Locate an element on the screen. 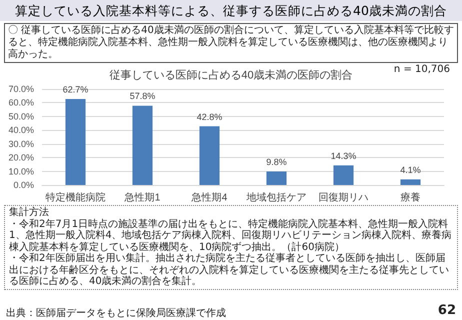 The width and height of the screenshot is (462, 320). text: n = 10,706 is located at coordinates (422, 69).